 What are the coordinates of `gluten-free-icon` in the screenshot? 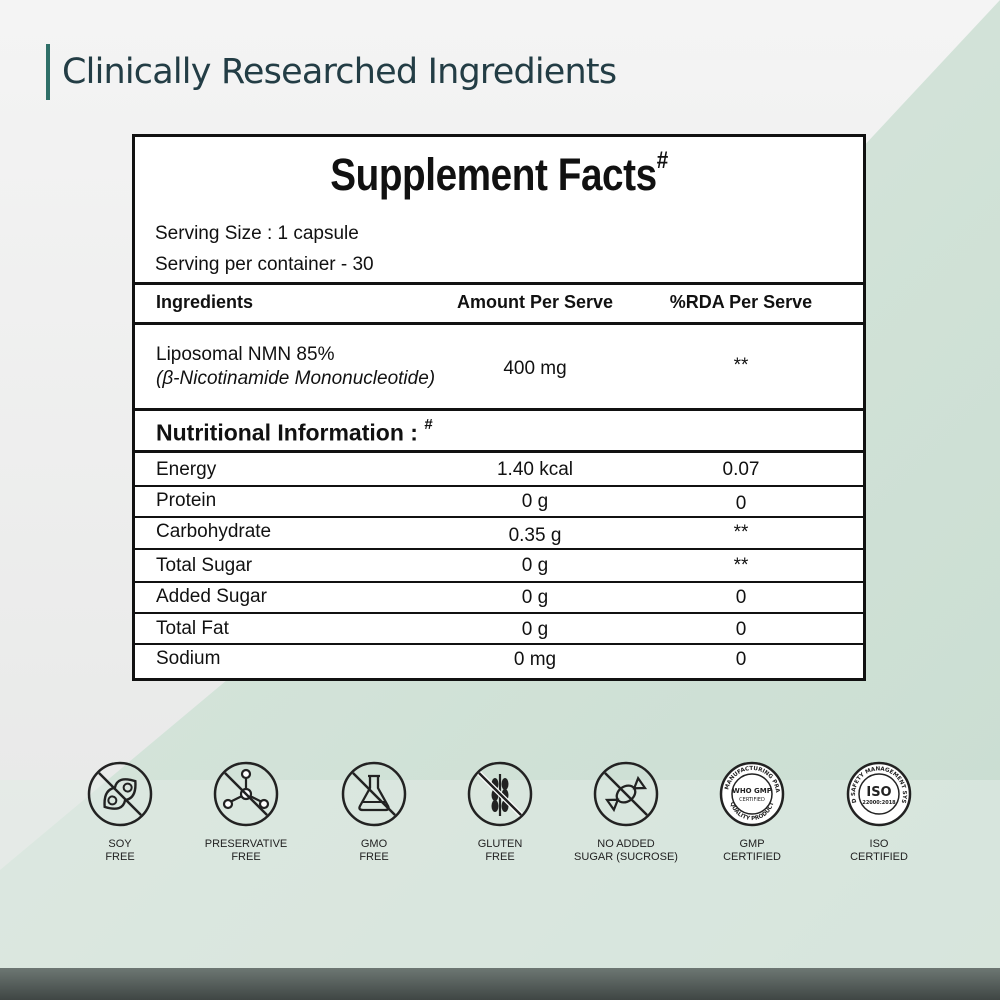 It's located at (500, 794).